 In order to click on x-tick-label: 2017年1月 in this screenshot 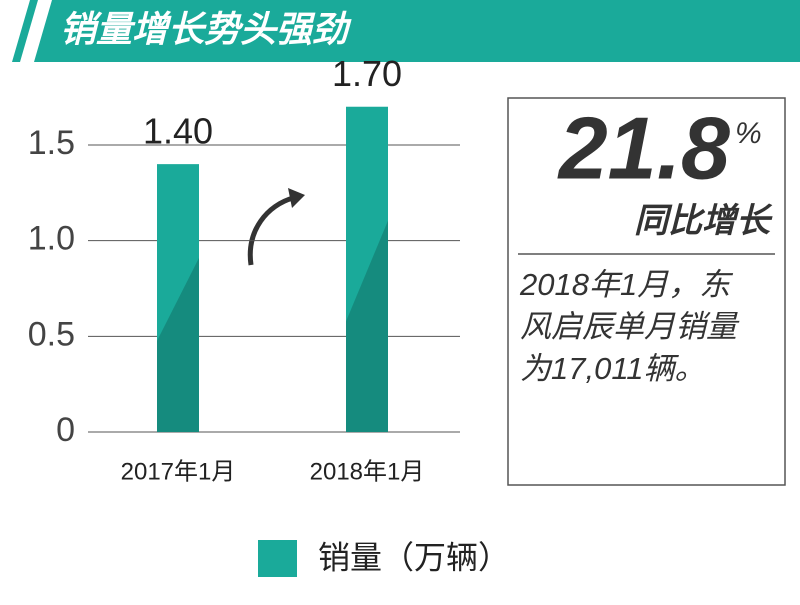, I will do `click(178, 471)`.